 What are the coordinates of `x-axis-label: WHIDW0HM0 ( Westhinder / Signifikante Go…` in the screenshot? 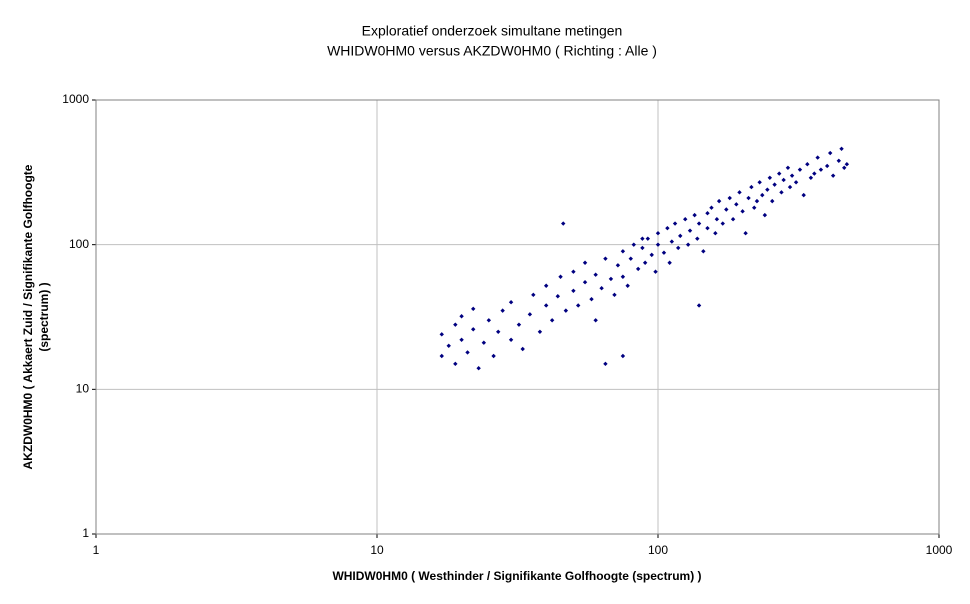 It's located at (516, 576).